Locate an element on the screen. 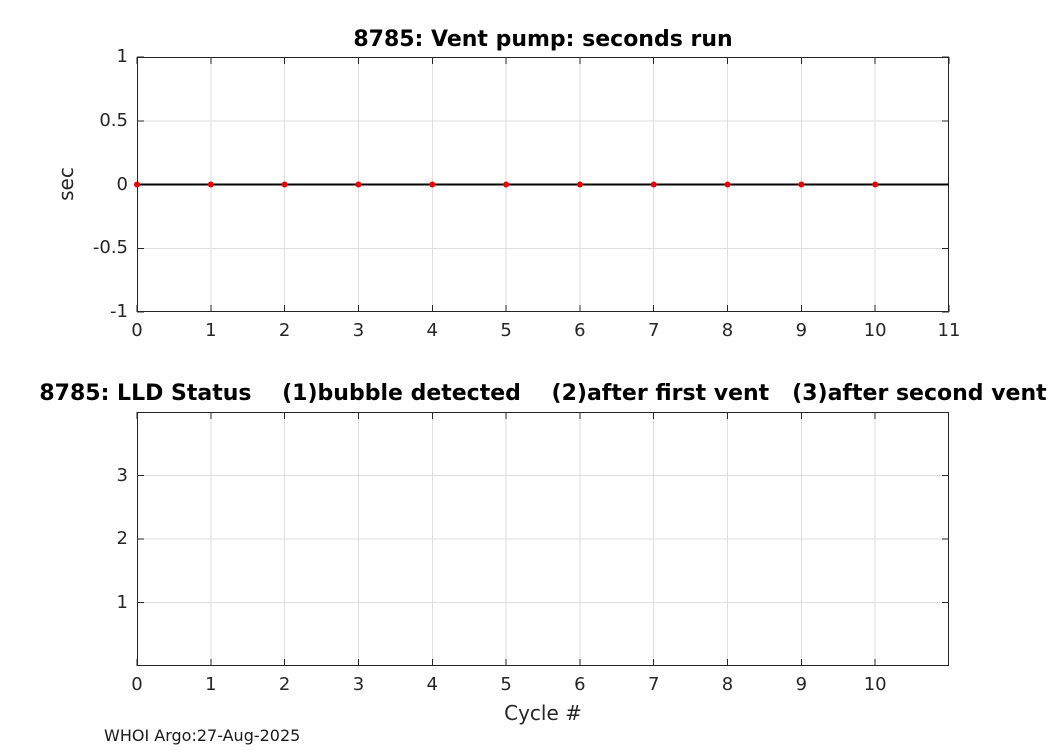 This screenshot has width=1050, height=750. y-tick-label: 0.5 is located at coordinates (113, 120).